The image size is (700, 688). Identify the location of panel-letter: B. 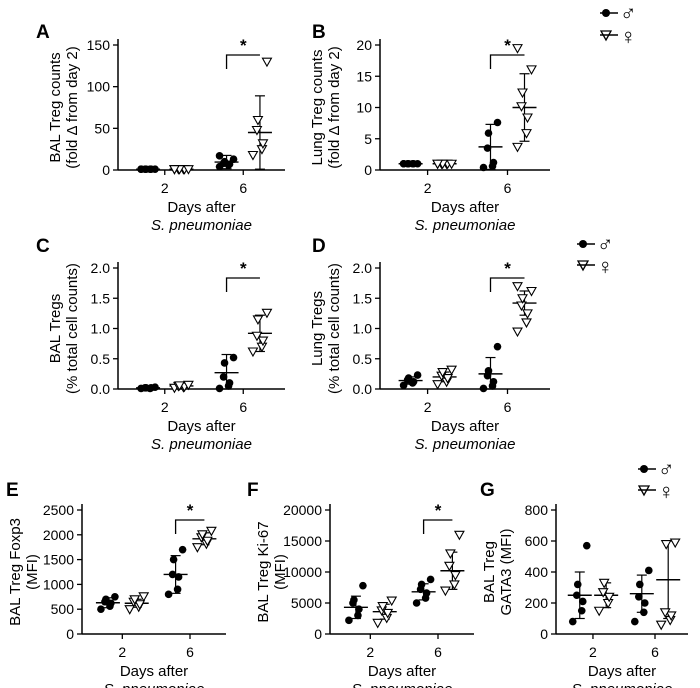
(319, 32).